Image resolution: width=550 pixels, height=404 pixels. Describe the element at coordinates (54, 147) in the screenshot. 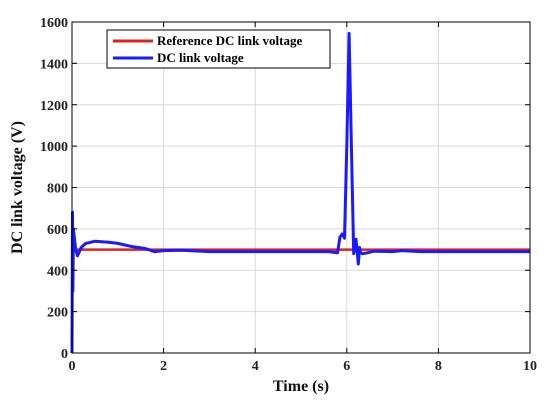

I see `y-tick-label: 1000` at that location.